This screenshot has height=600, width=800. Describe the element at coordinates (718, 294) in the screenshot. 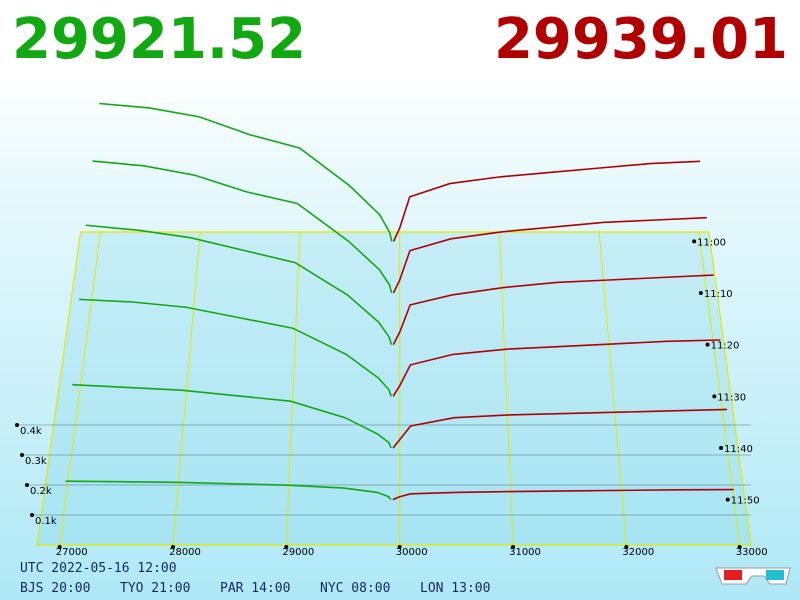

I see `time-label: 11:10` at that location.